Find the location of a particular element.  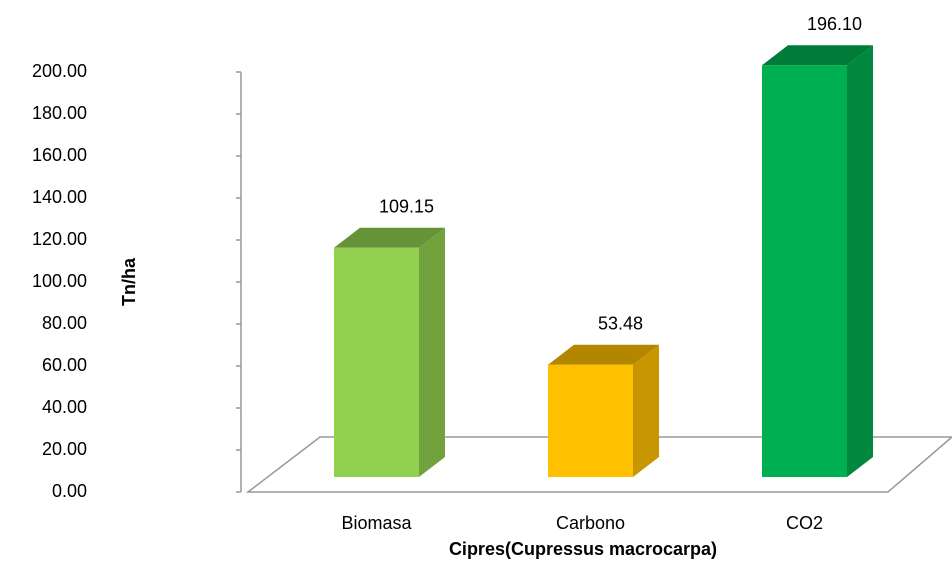

y-tick-label: 160.00 is located at coordinates (59, 155).